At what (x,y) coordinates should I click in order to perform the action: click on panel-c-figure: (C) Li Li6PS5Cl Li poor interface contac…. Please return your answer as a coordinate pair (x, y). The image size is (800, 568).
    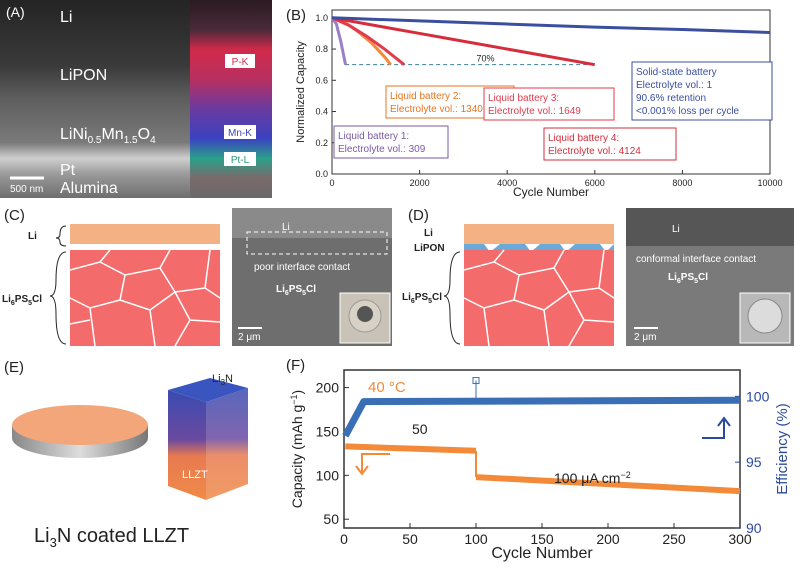
    Looking at the image, I should click on (197, 277).